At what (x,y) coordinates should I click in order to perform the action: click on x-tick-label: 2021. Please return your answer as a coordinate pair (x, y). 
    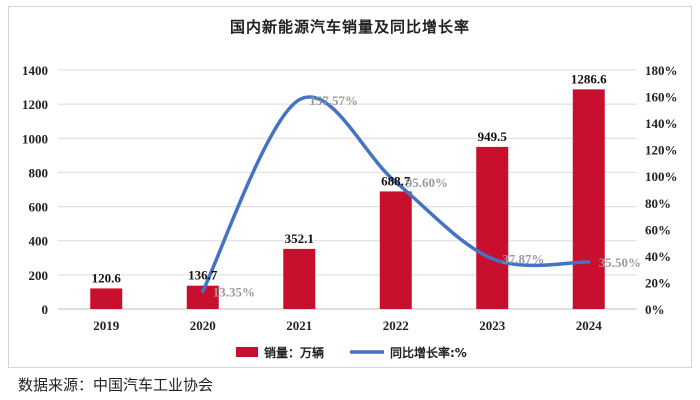
    Looking at the image, I should click on (299, 325).